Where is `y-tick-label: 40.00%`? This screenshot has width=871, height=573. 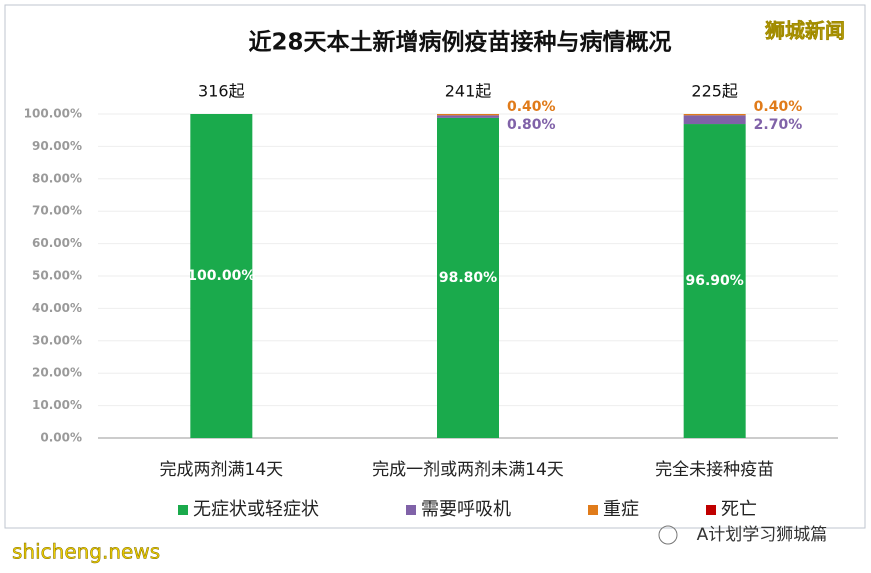 y-tick-label: 40.00% is located at coordinates (57, 308).